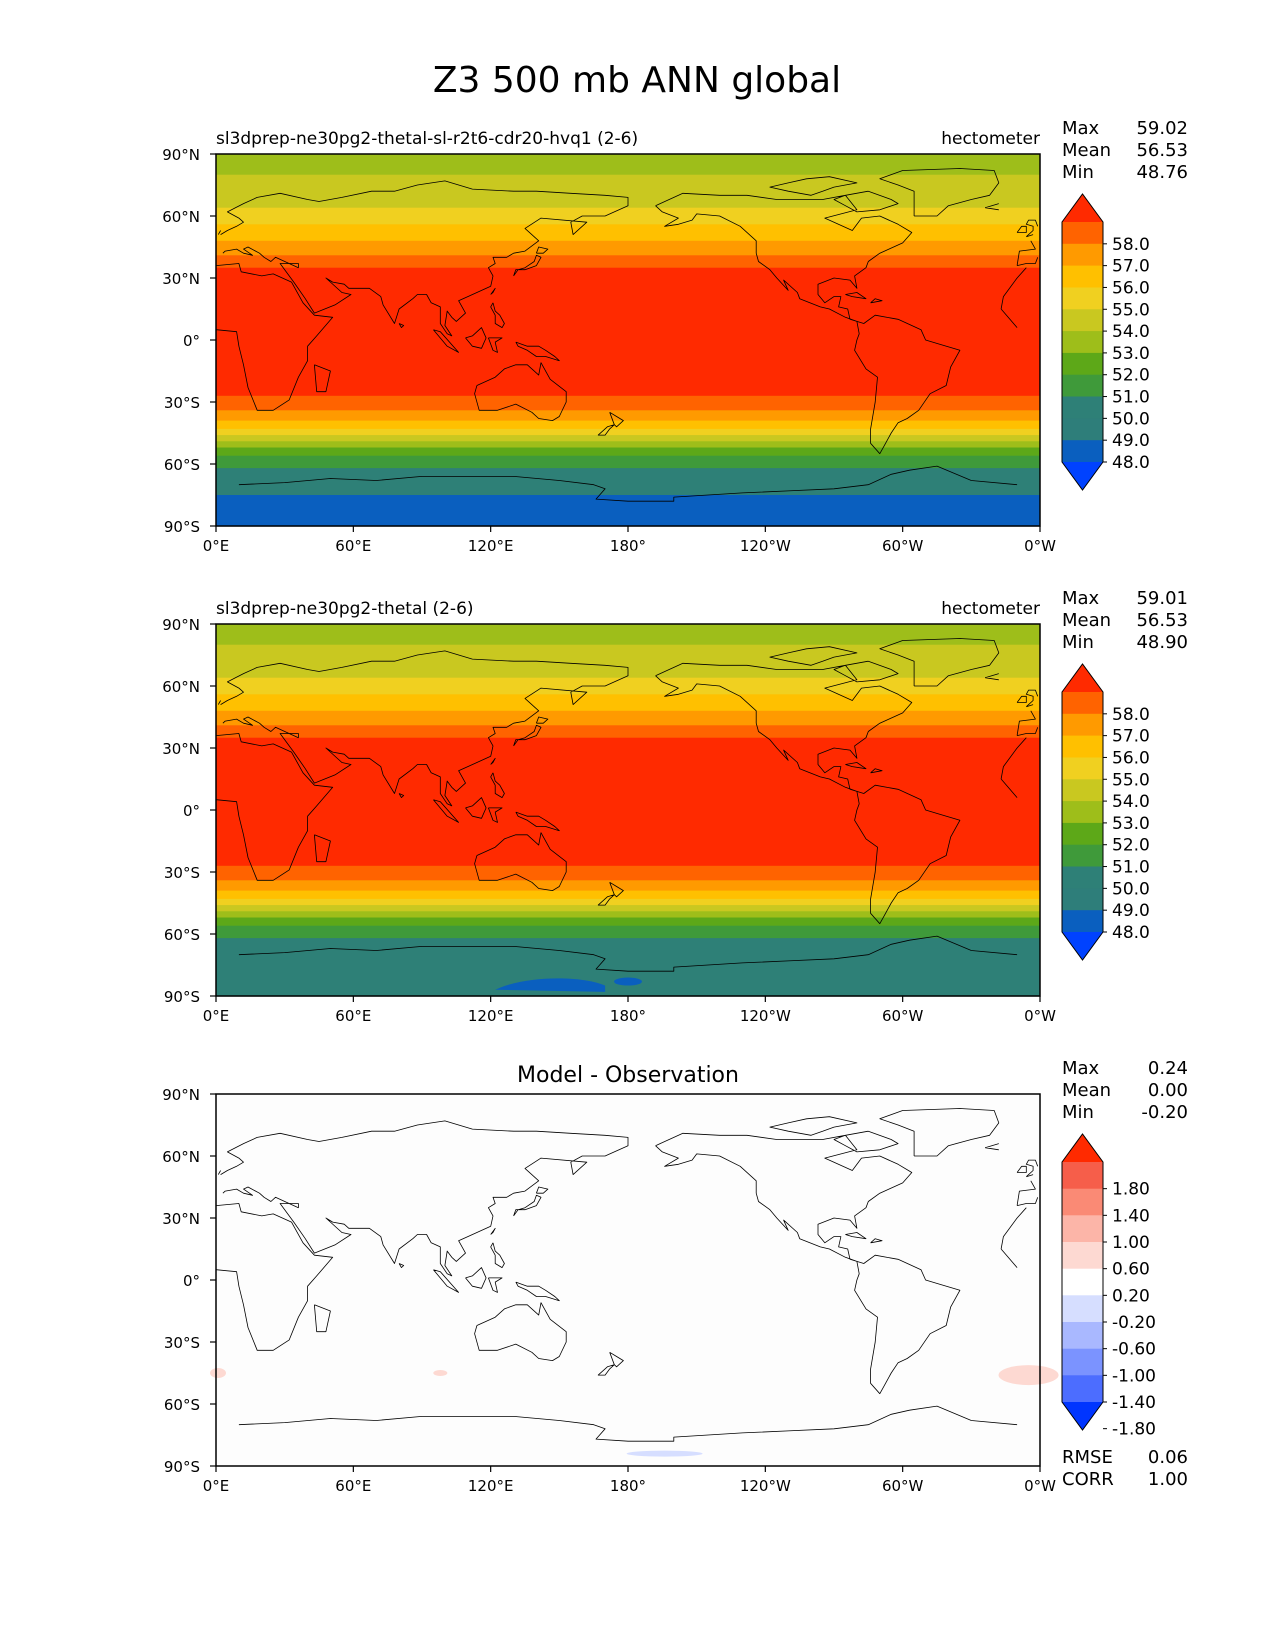  I want to click on footer-stat-value: 1.00, so click(1168, 1479).